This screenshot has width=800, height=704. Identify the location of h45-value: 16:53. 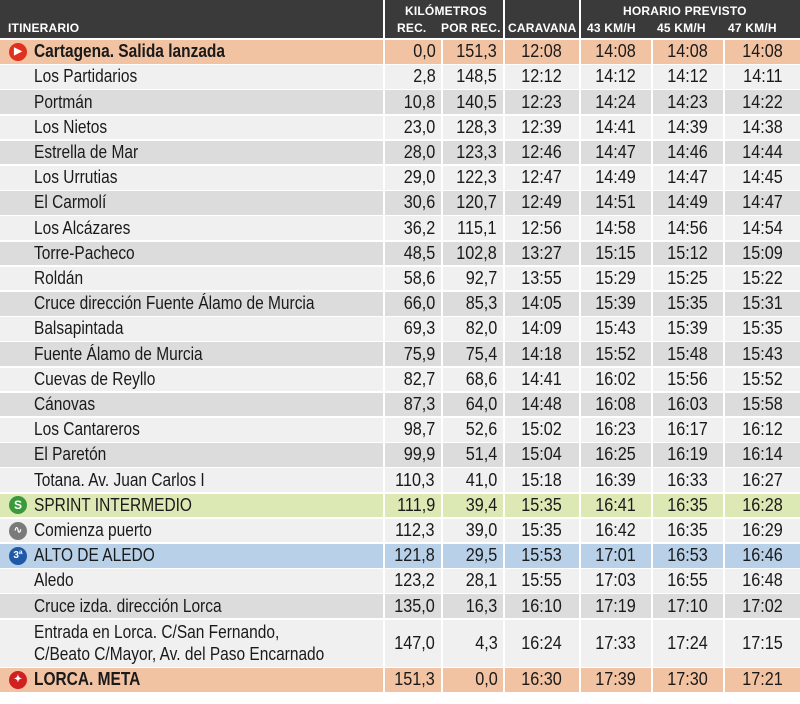
(688, 555).